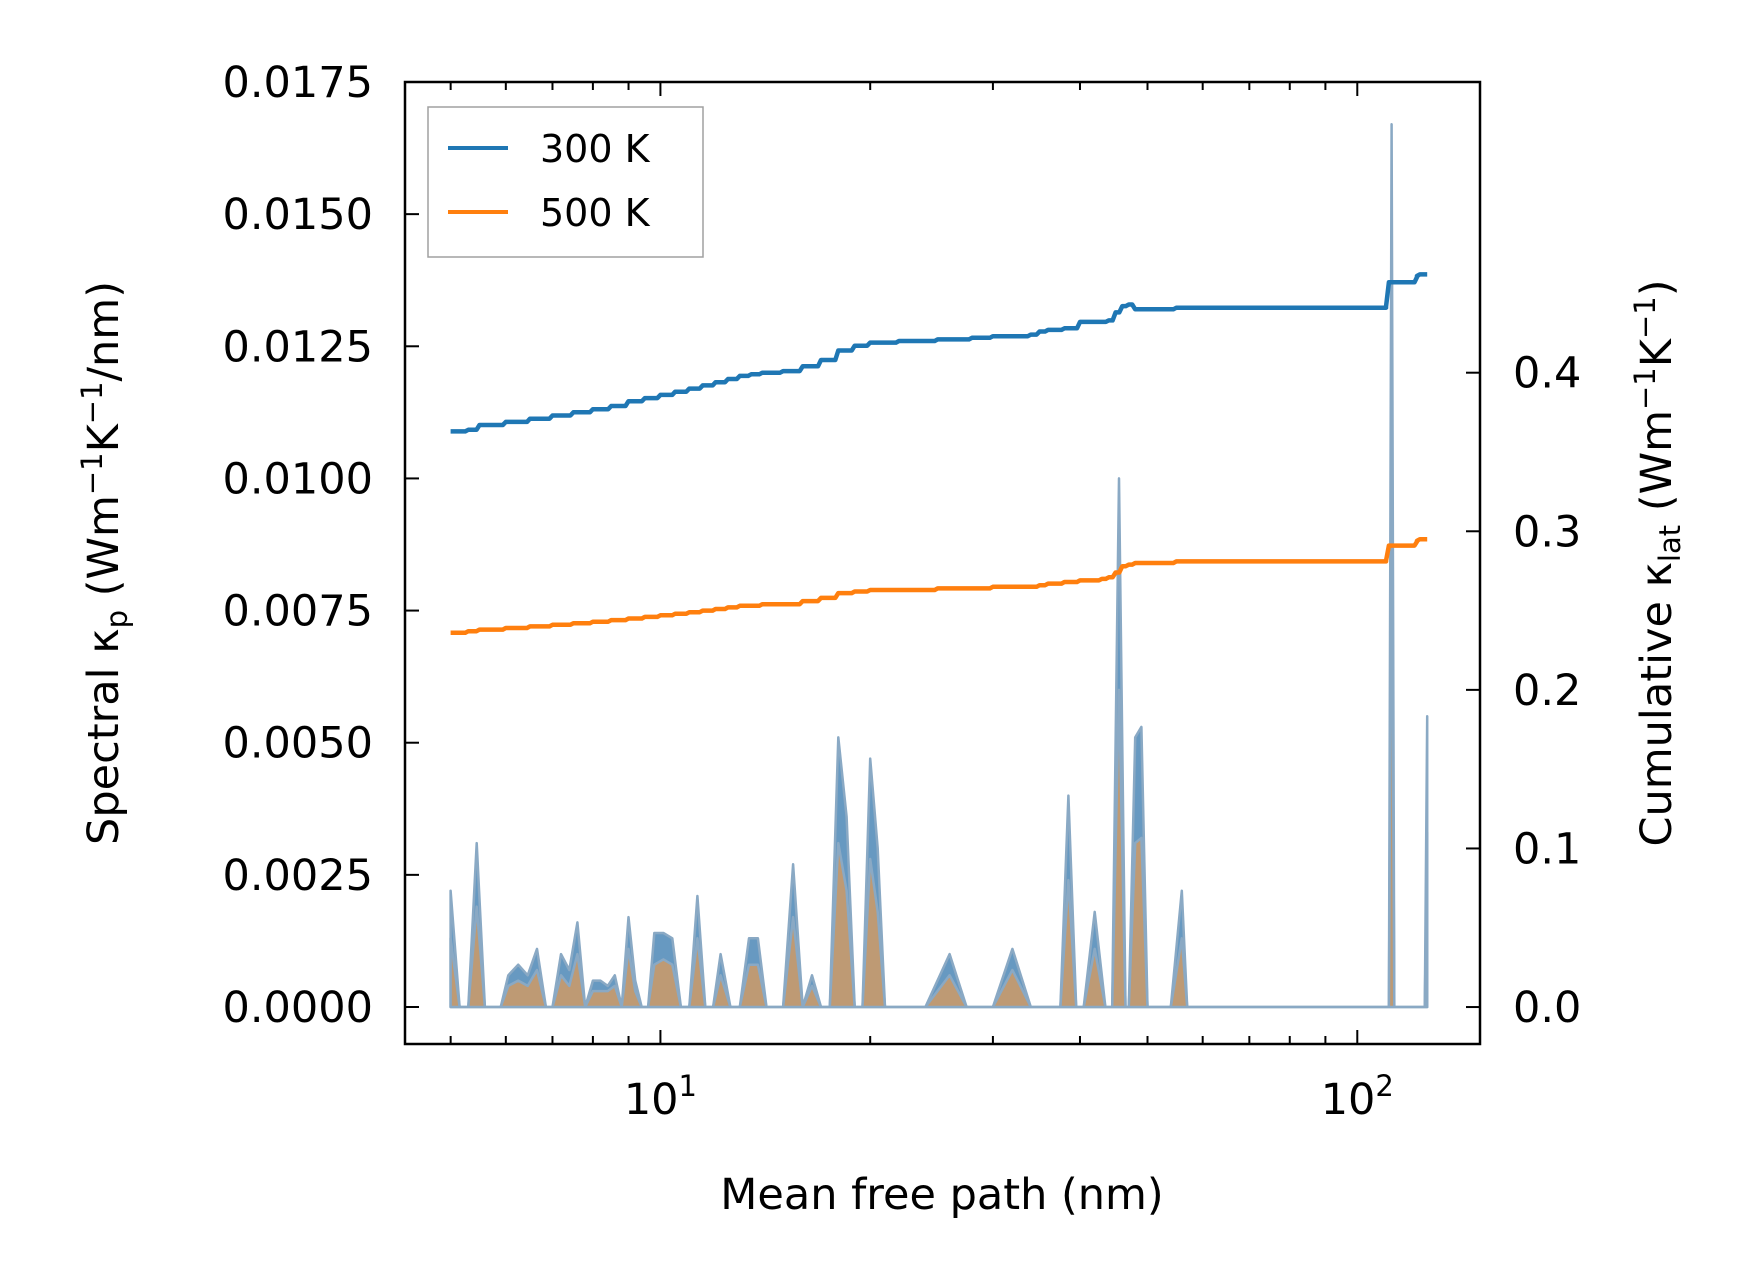 Image resolution: width=1753 pixels, height=1276 pixels. Describe the element at coordinates (939, 586) in the screenshot. I see `cumulative-line-500k` at that location.